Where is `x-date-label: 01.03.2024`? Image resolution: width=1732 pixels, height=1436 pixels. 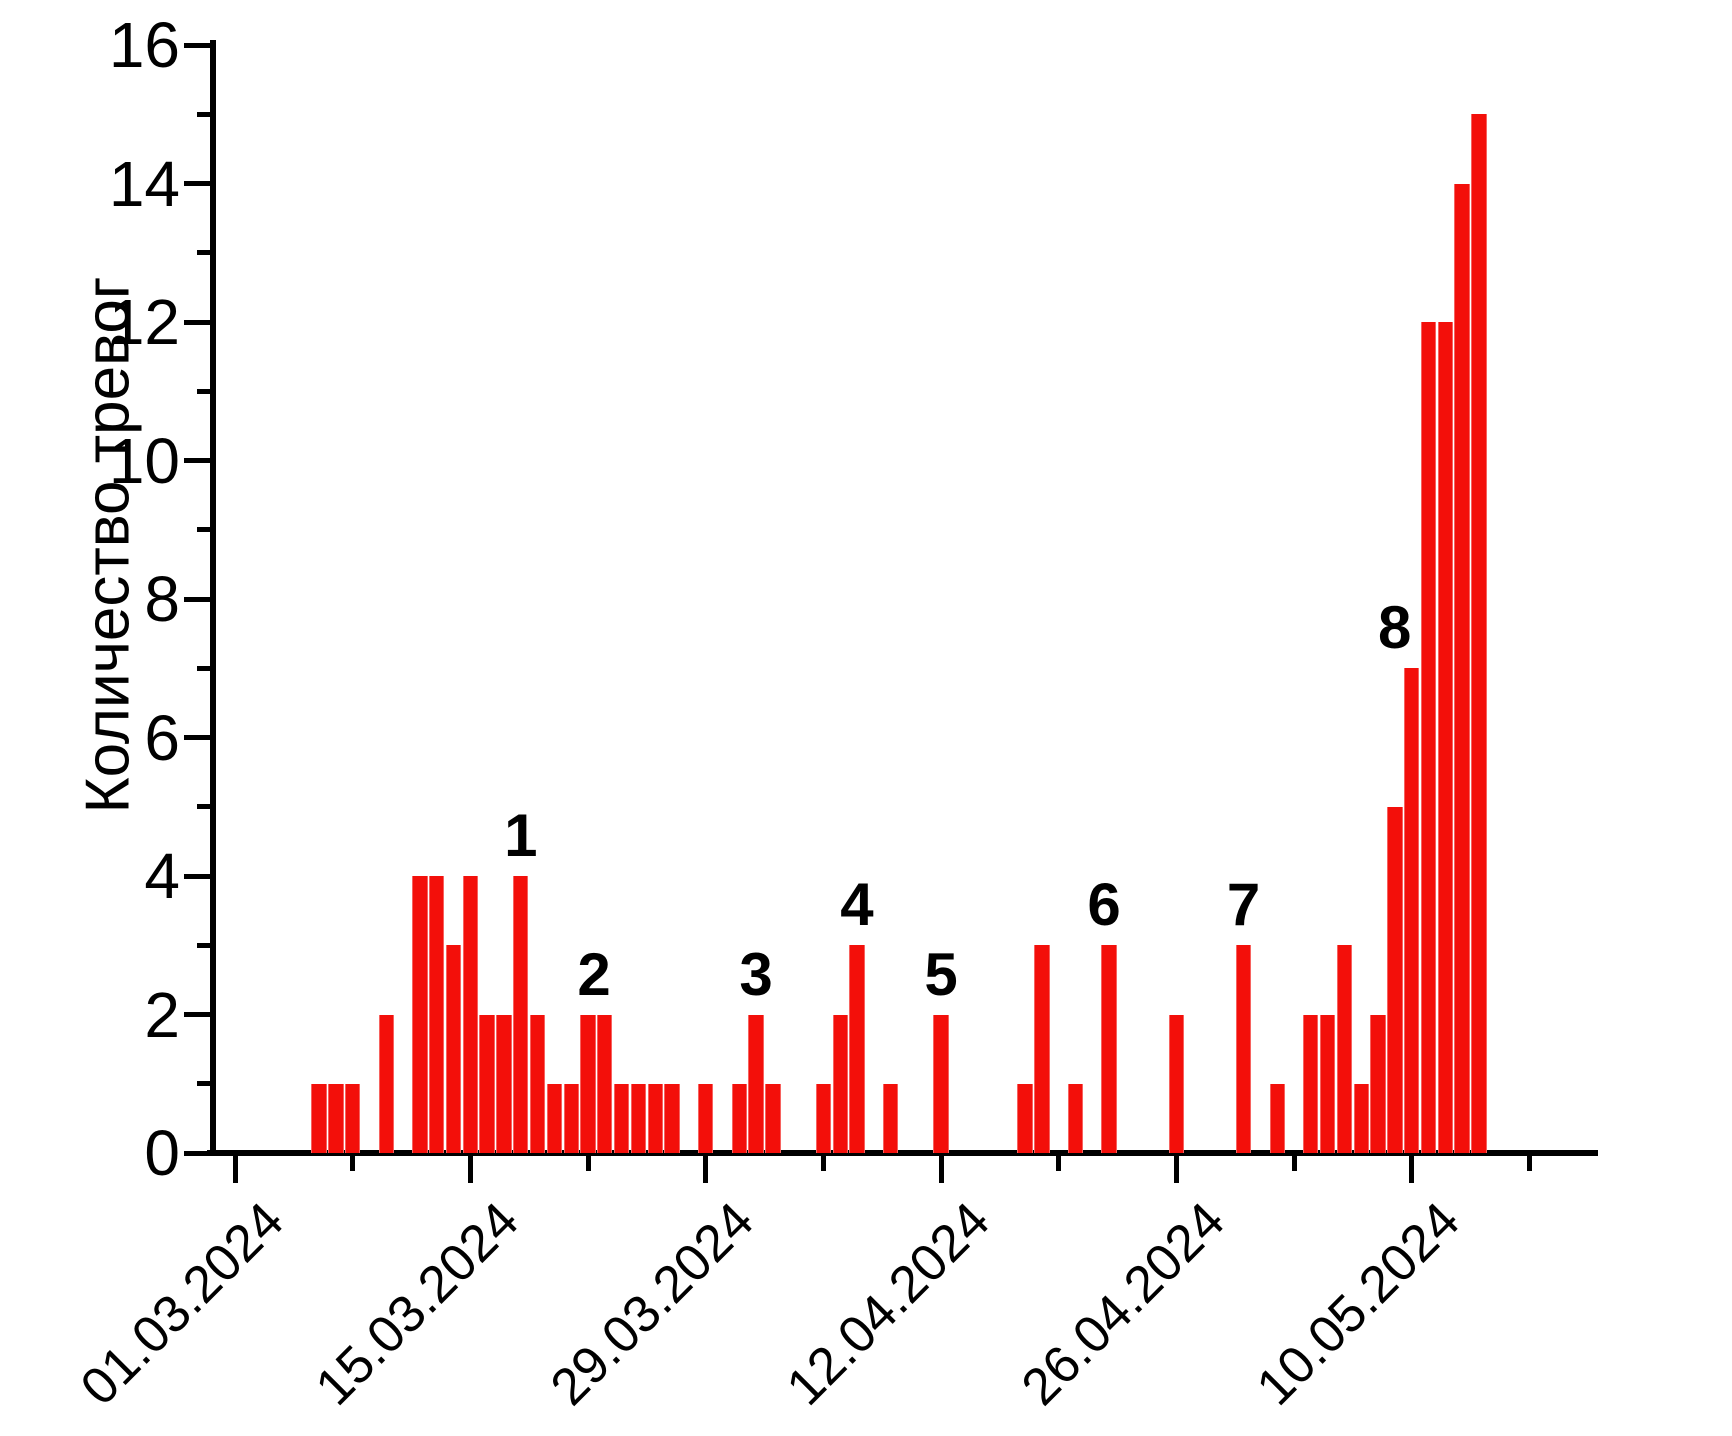
x-date-label: 01.03.2024 is located at coordinates (182, 1304).